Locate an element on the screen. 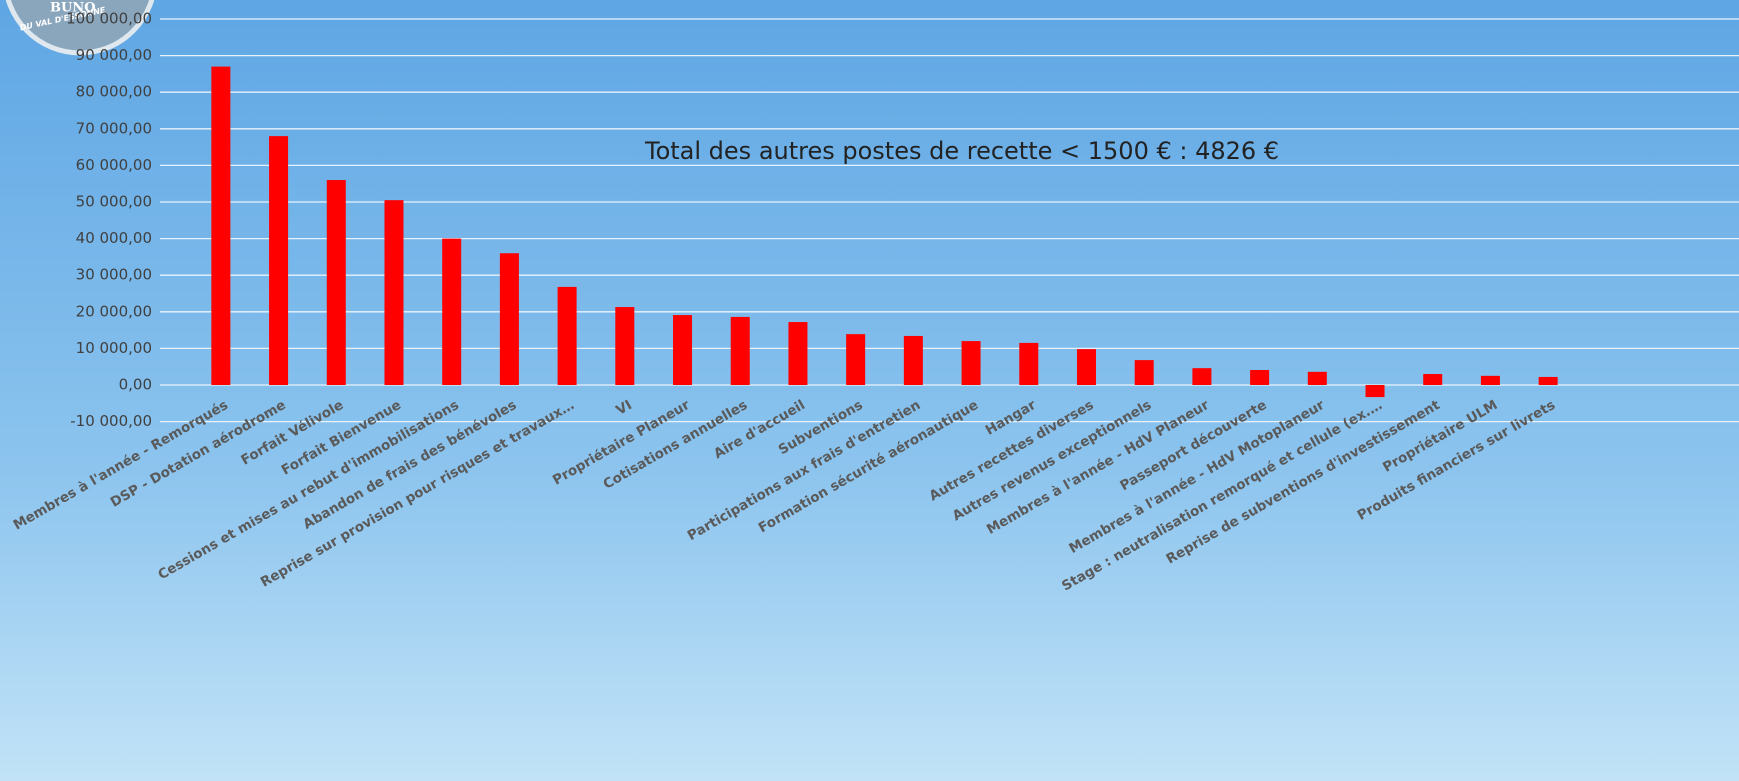 The height and width of the screenshot is (781, 1739). y-tick-label: 20 000,00 is located at coordinates (114, 311).